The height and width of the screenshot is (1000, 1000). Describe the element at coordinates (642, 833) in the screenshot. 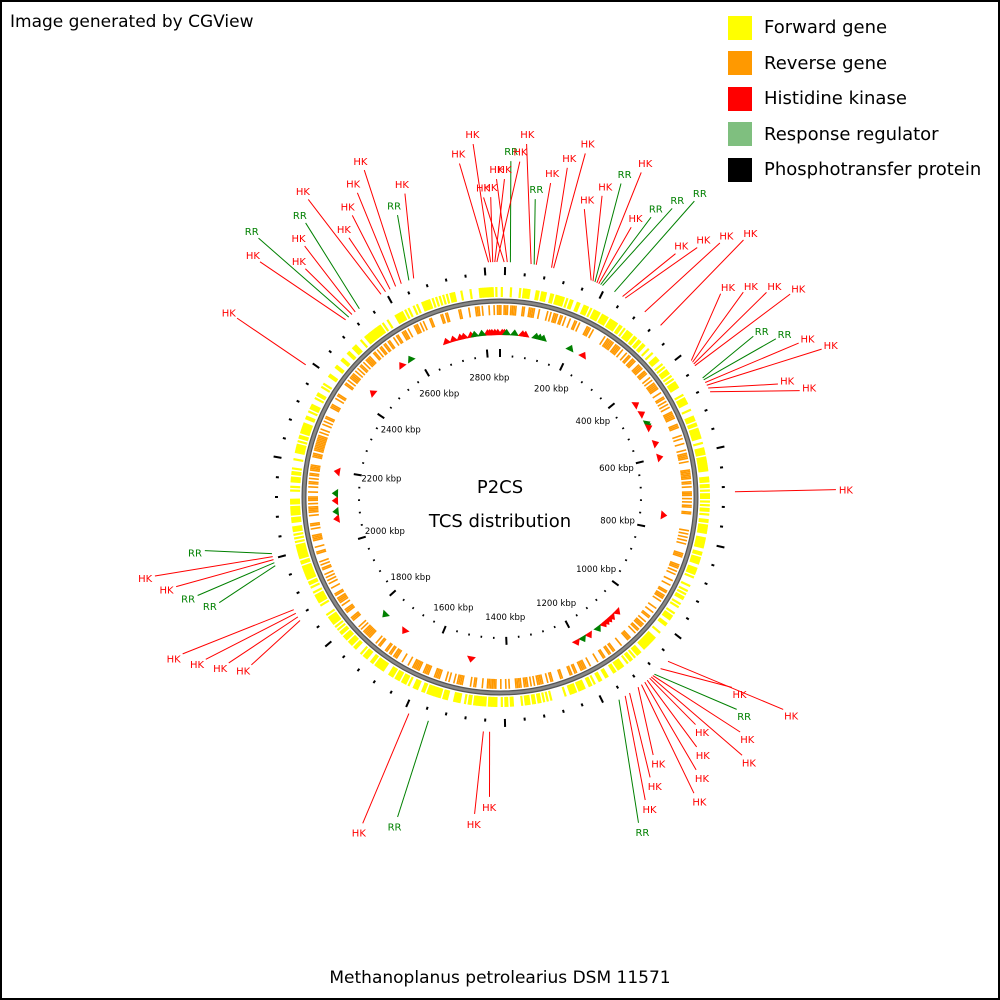

I see `response-regulator-label: RR` at that location.